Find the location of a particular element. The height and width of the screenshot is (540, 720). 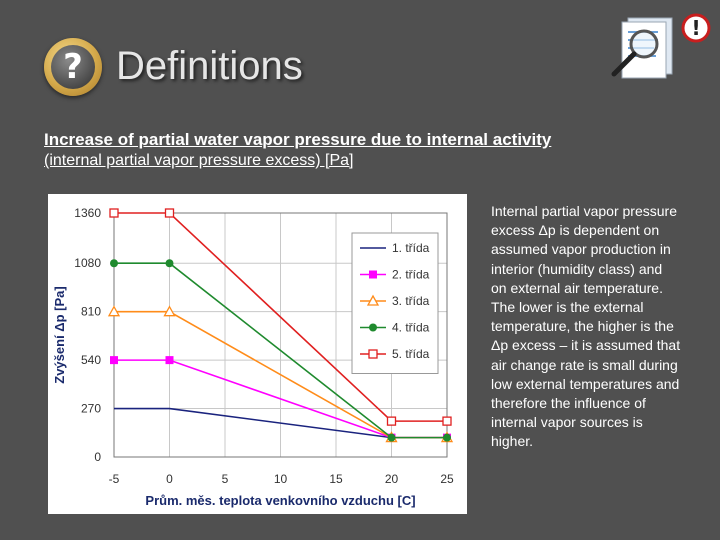

x-tick-label: 0 is located at coordinates (169, 479).